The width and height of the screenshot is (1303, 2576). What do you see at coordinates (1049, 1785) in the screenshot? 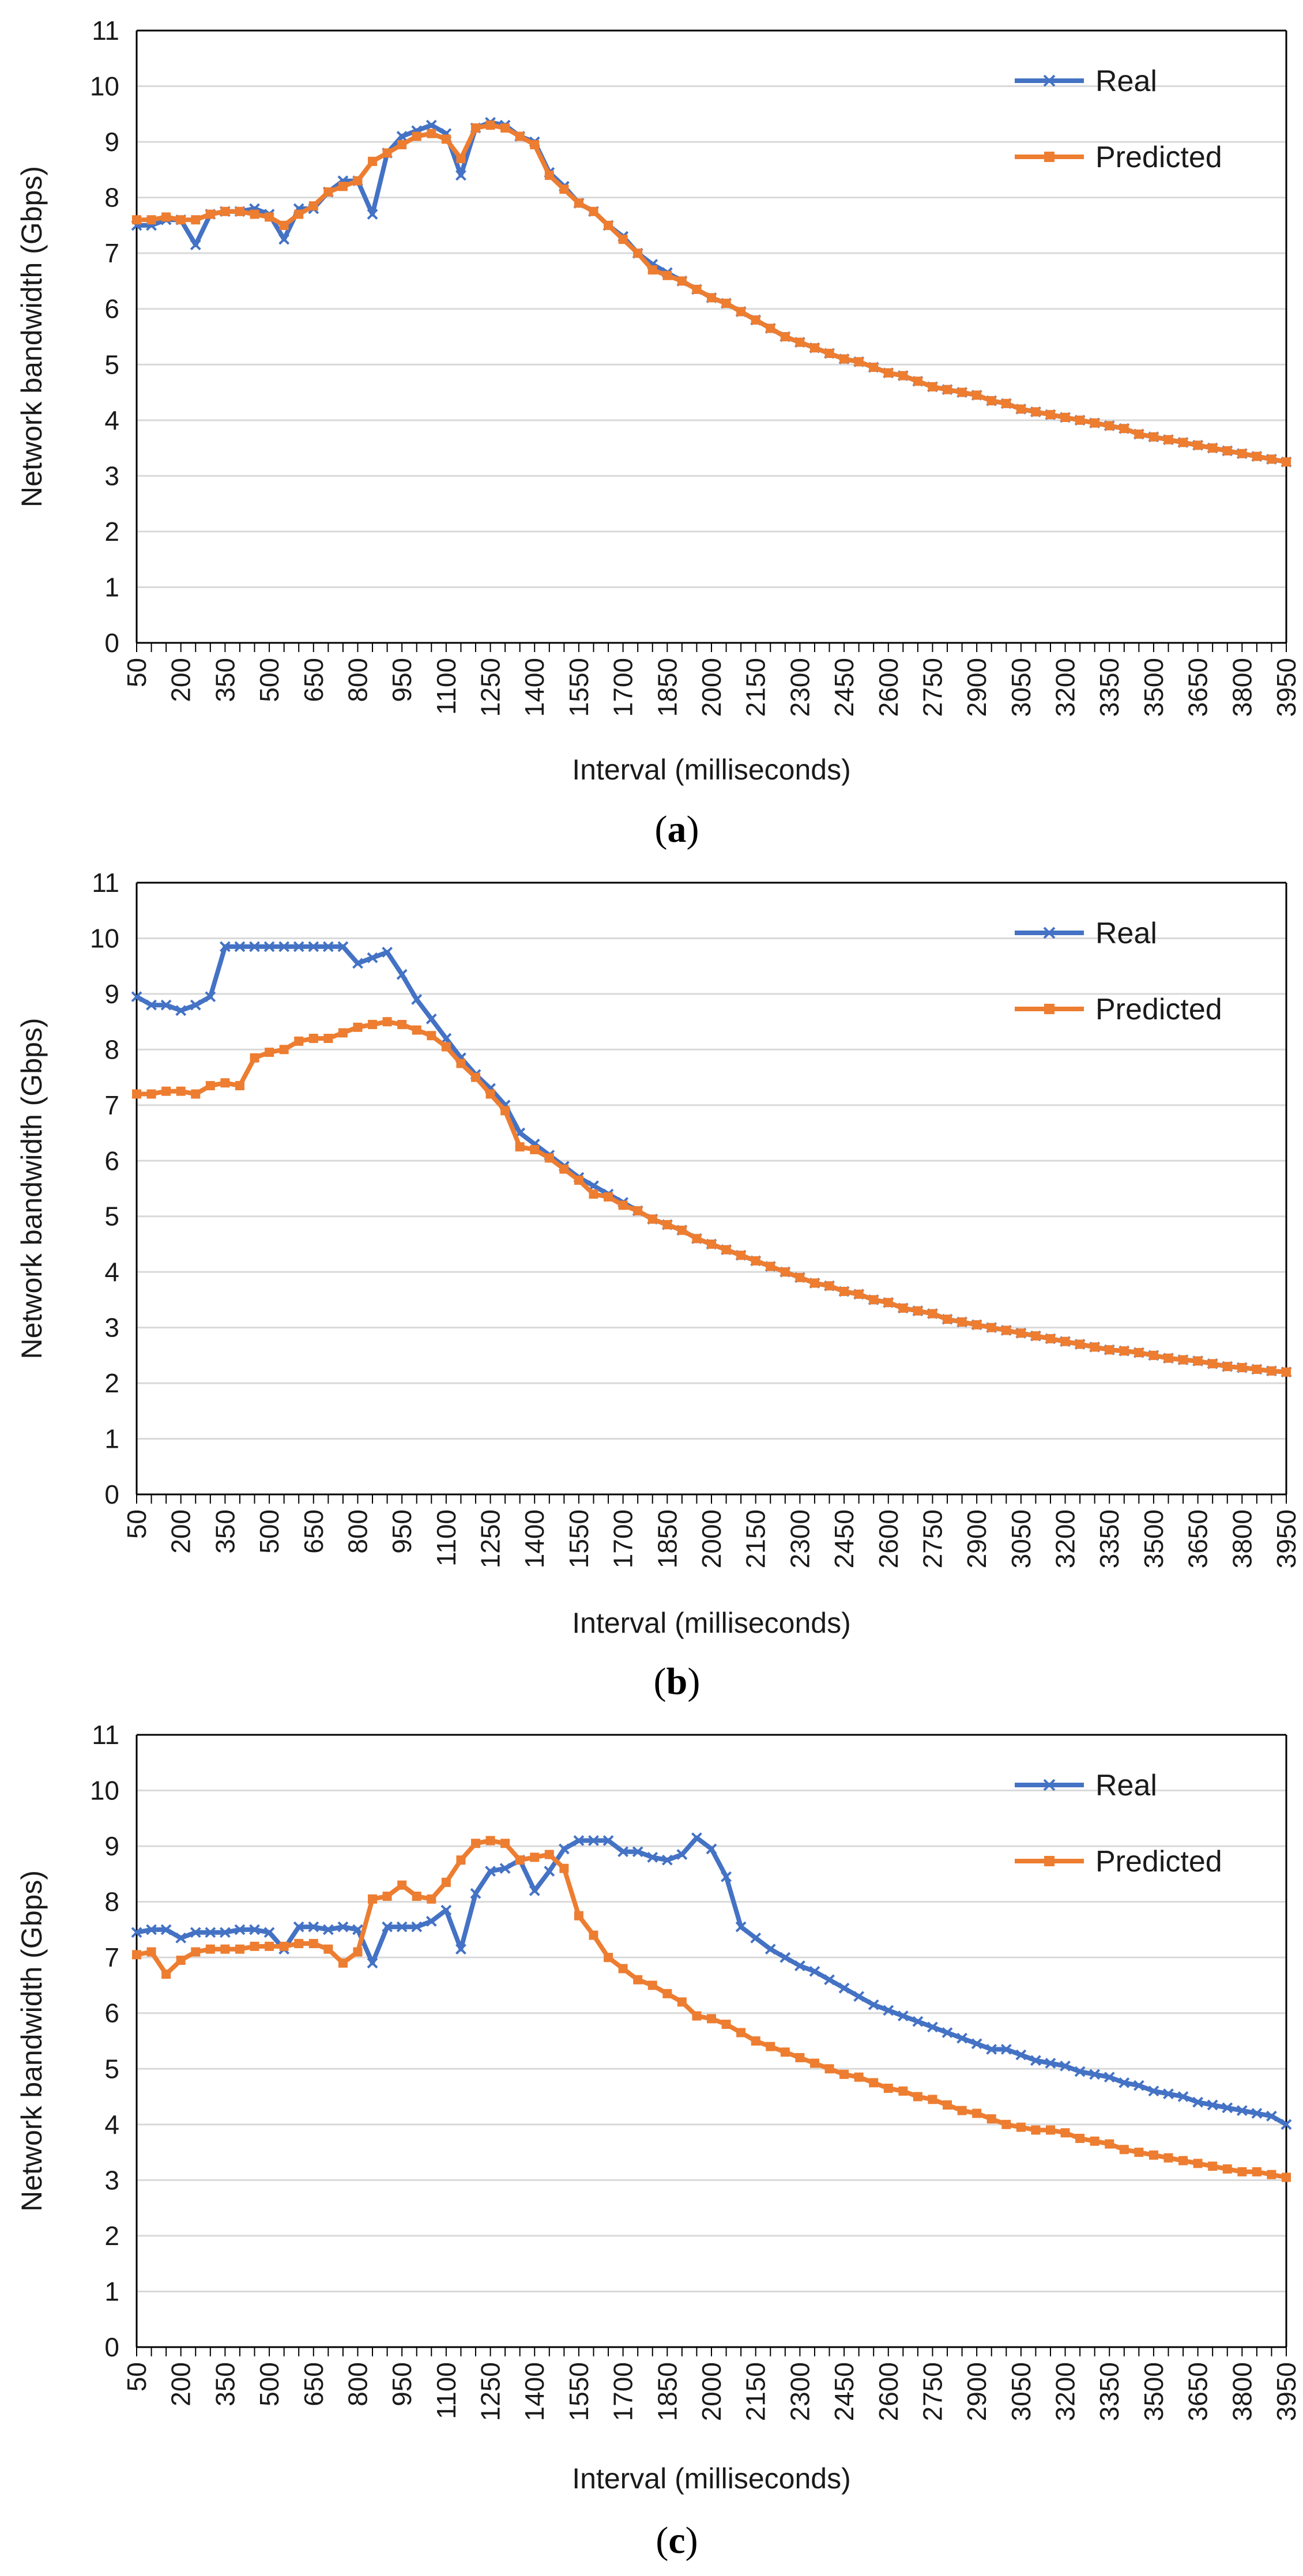
I see `legend-marker` at bounding box center [1049, 1785].